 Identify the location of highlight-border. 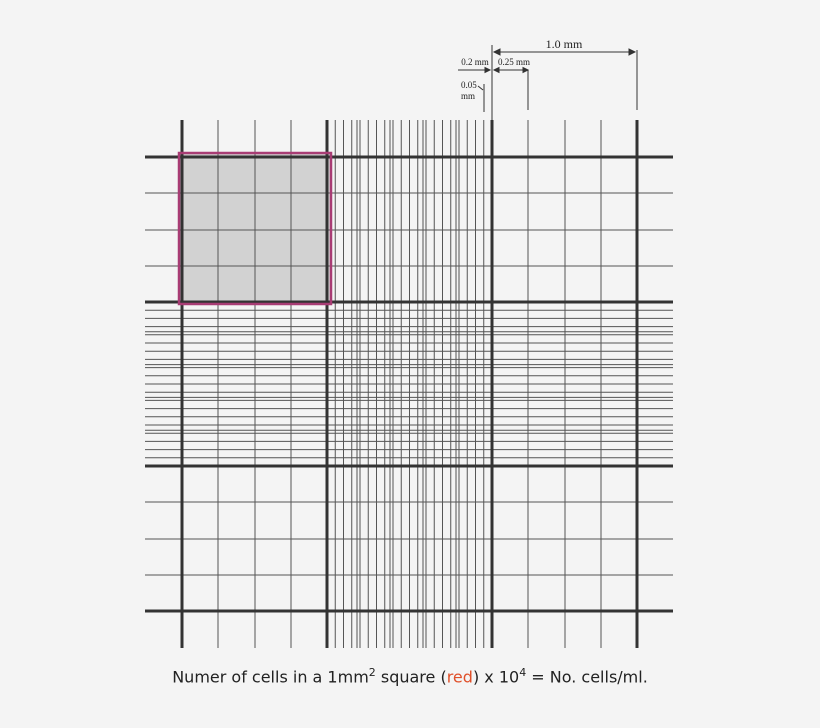
(255, 228).